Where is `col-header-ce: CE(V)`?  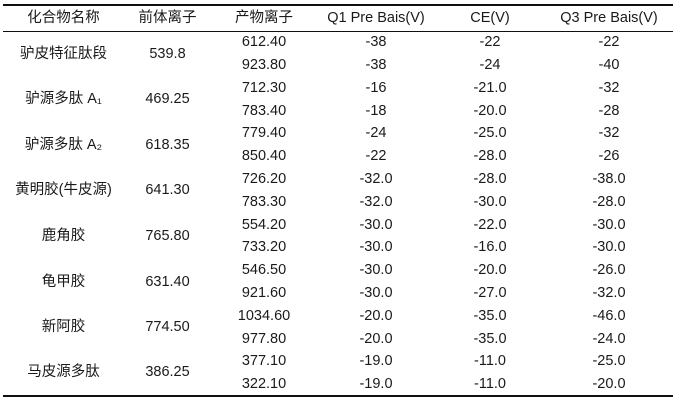 col-header-ce: CE(V) is located at coordinates (490, 18).